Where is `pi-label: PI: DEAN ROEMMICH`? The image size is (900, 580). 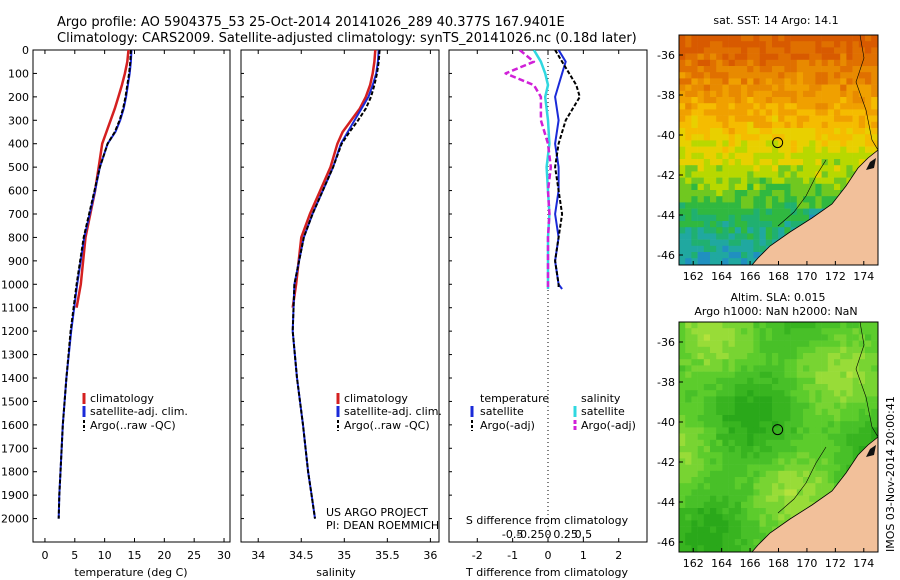
pi-label: PI: DEAN ROEMMICH is located at coordinates (382, 525).